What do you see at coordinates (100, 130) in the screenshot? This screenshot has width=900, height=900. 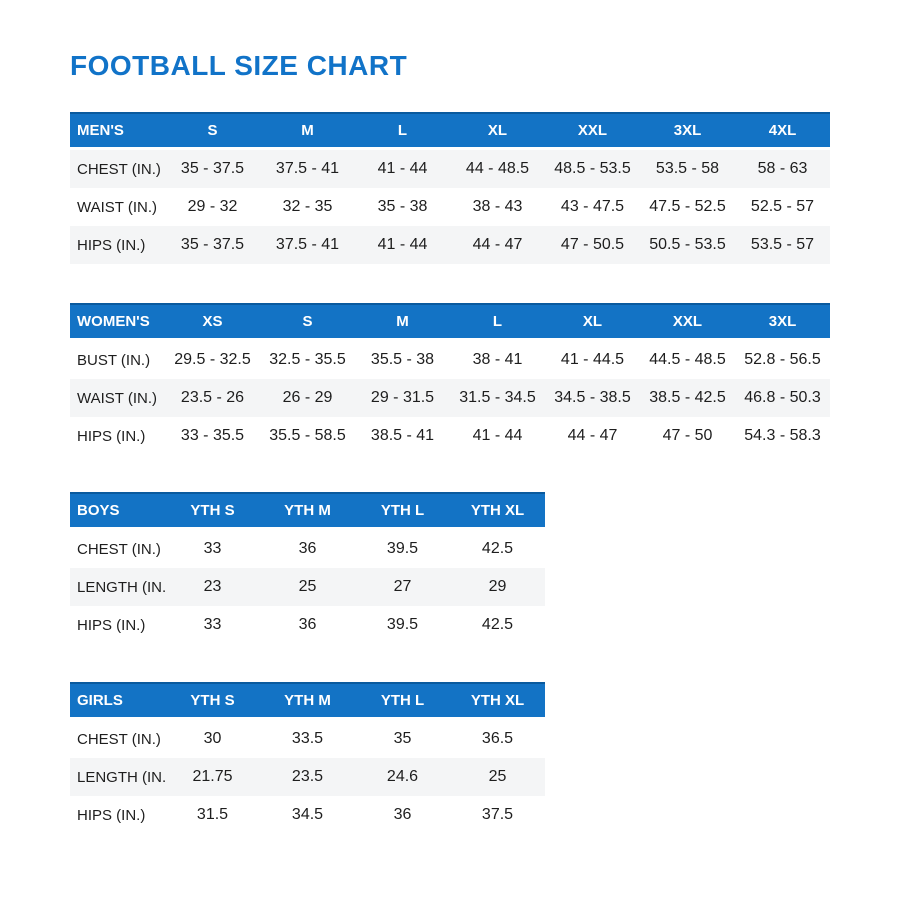 I see `table-group-label: MEN'S` at bounding box center [100, 130].